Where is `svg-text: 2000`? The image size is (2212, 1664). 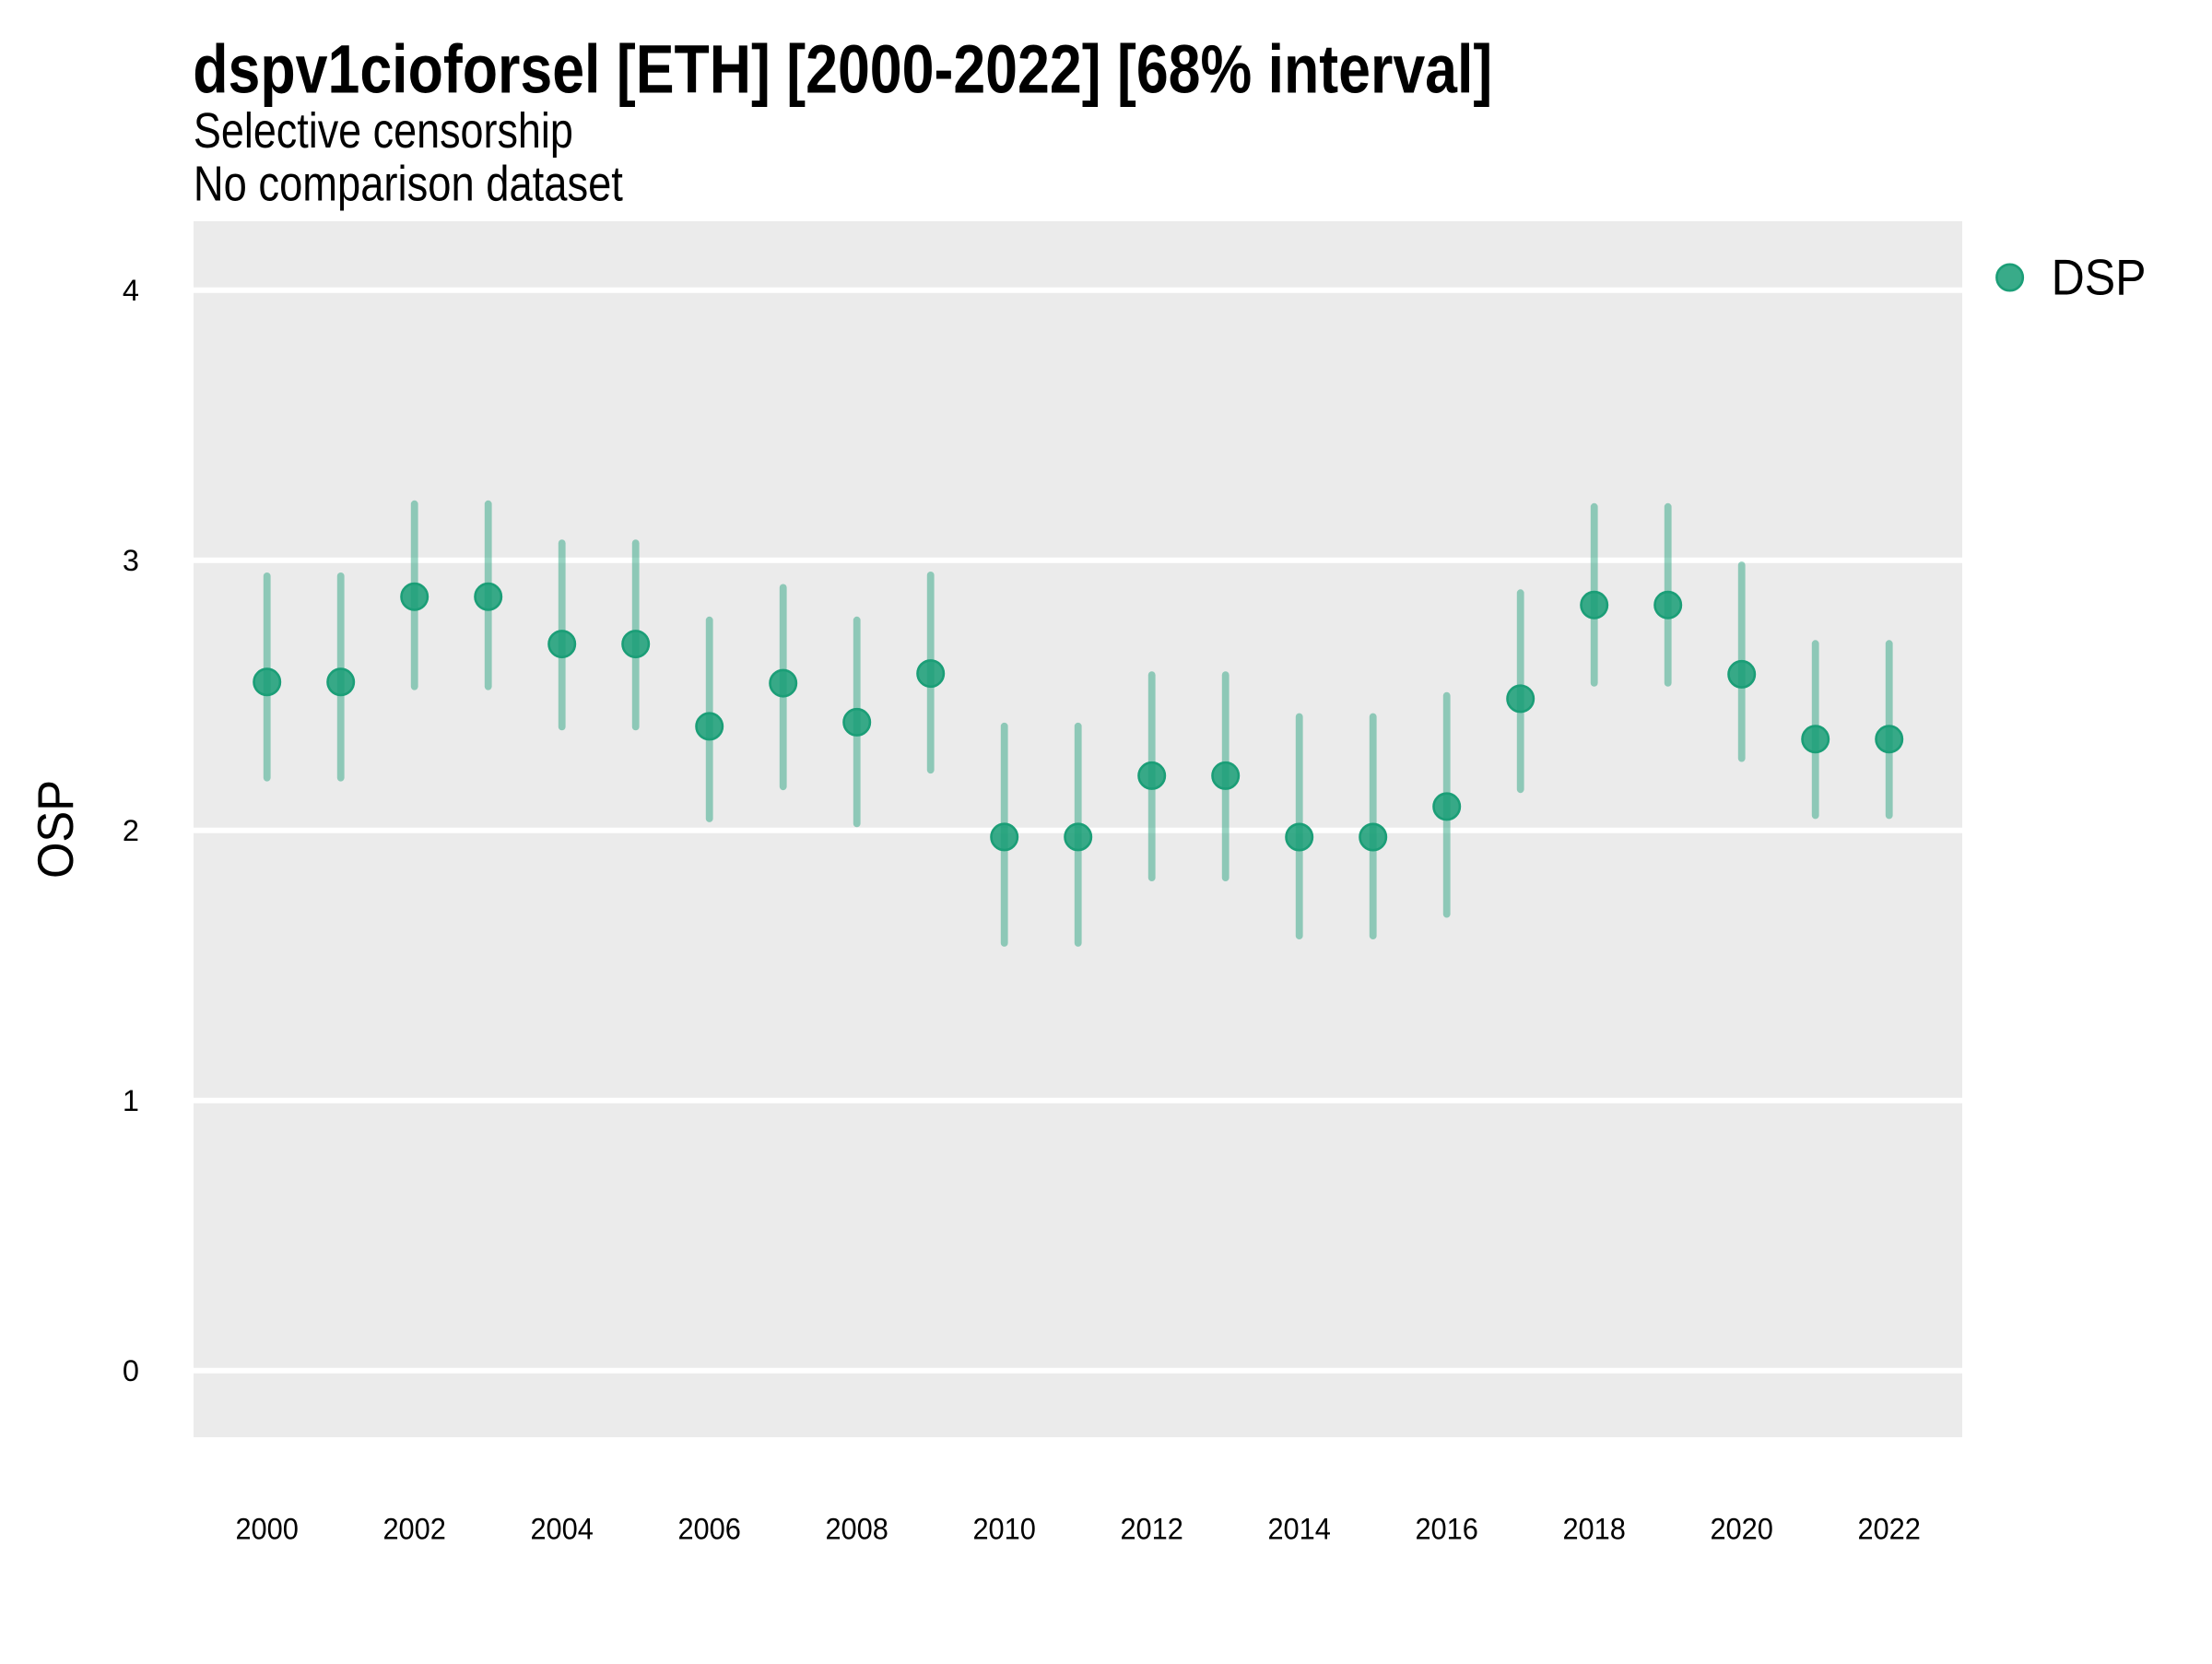
svg-text: 2000 is located at coordinates (267, 1529).